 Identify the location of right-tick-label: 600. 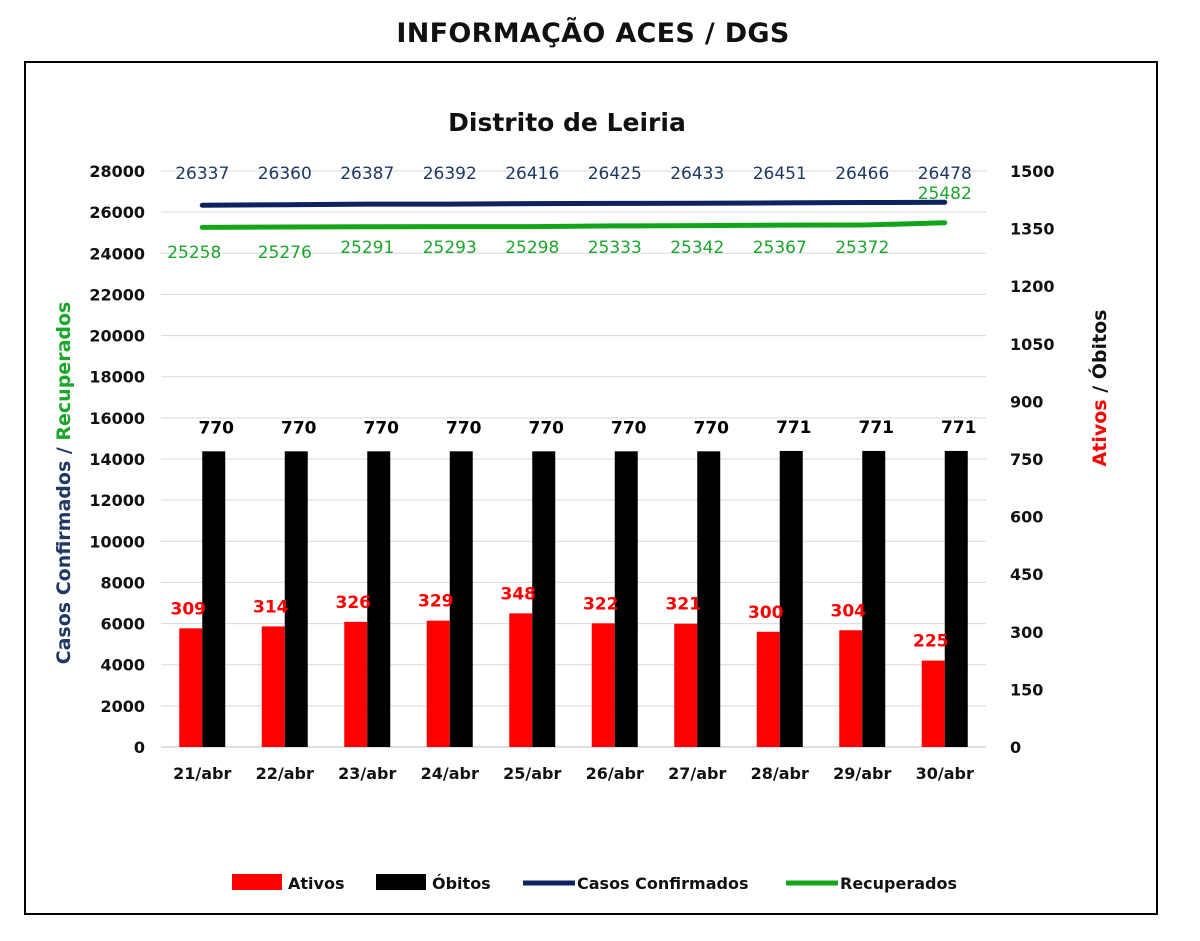
(1026, 517).